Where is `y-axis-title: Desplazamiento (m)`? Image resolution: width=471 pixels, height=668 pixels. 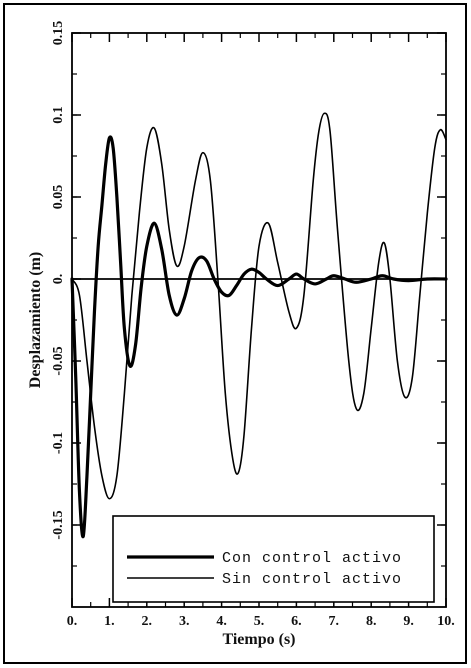
y-axis-title: Desplazamiento (m) is located at coordinates (35, 320).